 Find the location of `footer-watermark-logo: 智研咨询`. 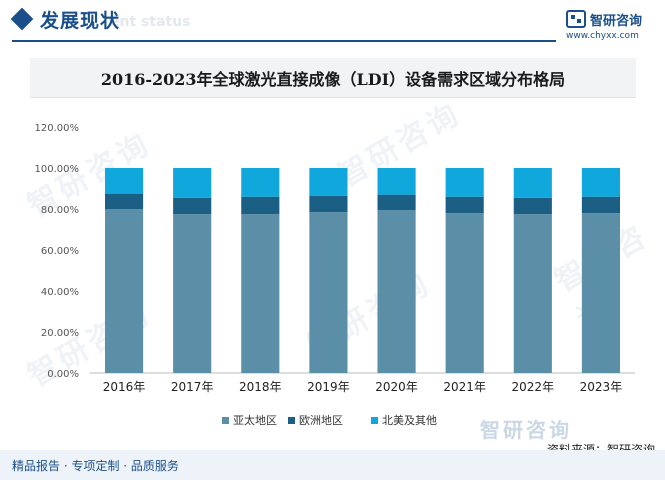

footer-watermark-logo: 智研咨询 is located at coordinates (526, 430).